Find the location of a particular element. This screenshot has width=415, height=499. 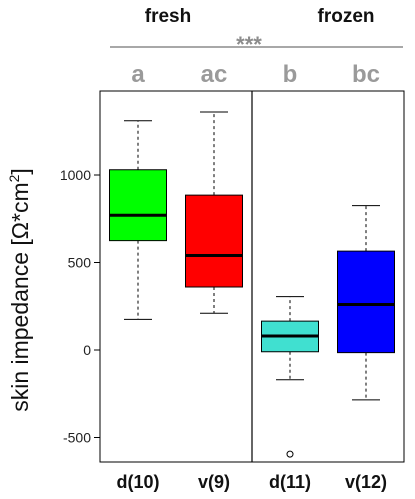

y-axis-label-close: ] is located at coordinates (20, 171).